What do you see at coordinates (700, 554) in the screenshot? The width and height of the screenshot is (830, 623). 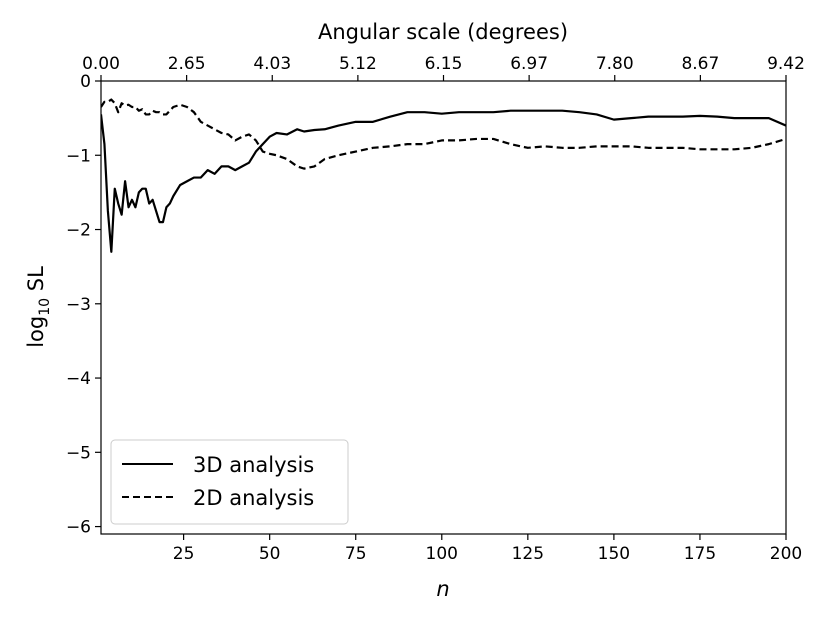 I see `x-tick-label: 175` at bounding box center [700, 554].